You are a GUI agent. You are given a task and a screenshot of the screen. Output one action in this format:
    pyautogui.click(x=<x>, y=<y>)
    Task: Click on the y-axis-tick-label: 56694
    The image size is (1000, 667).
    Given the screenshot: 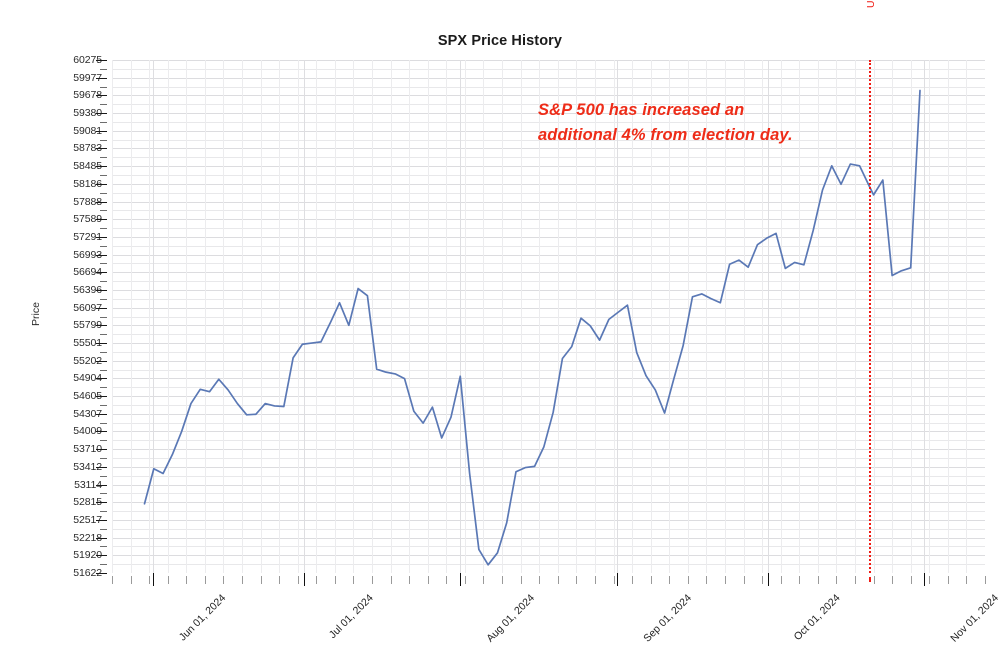 What is the action you would take?
    pyautogui.click(x=87, y=272)
    